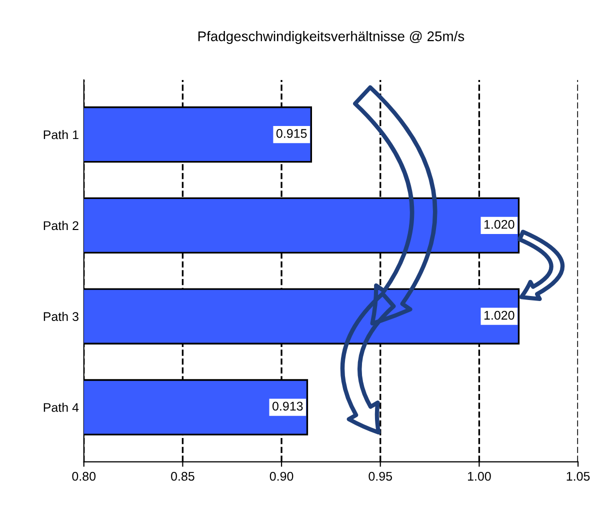  Describe the element at coordinates (61, 135) in the screenshot. I see `y-tick-label: Path 1` at that location.